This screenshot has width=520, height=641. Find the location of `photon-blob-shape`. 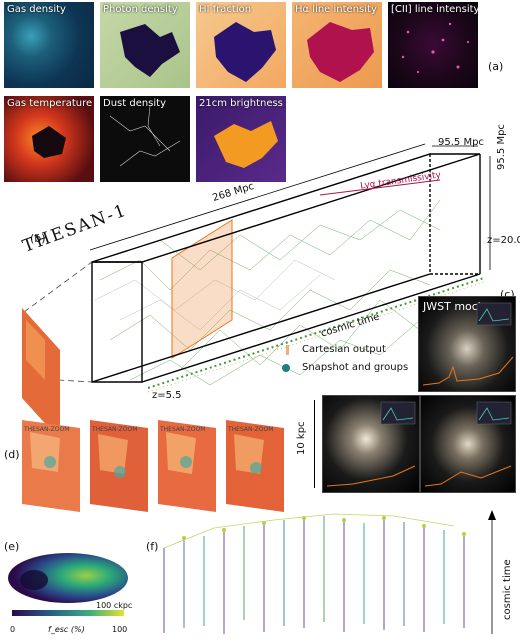

photon-blob-shape is located at coordinates (150, 50).